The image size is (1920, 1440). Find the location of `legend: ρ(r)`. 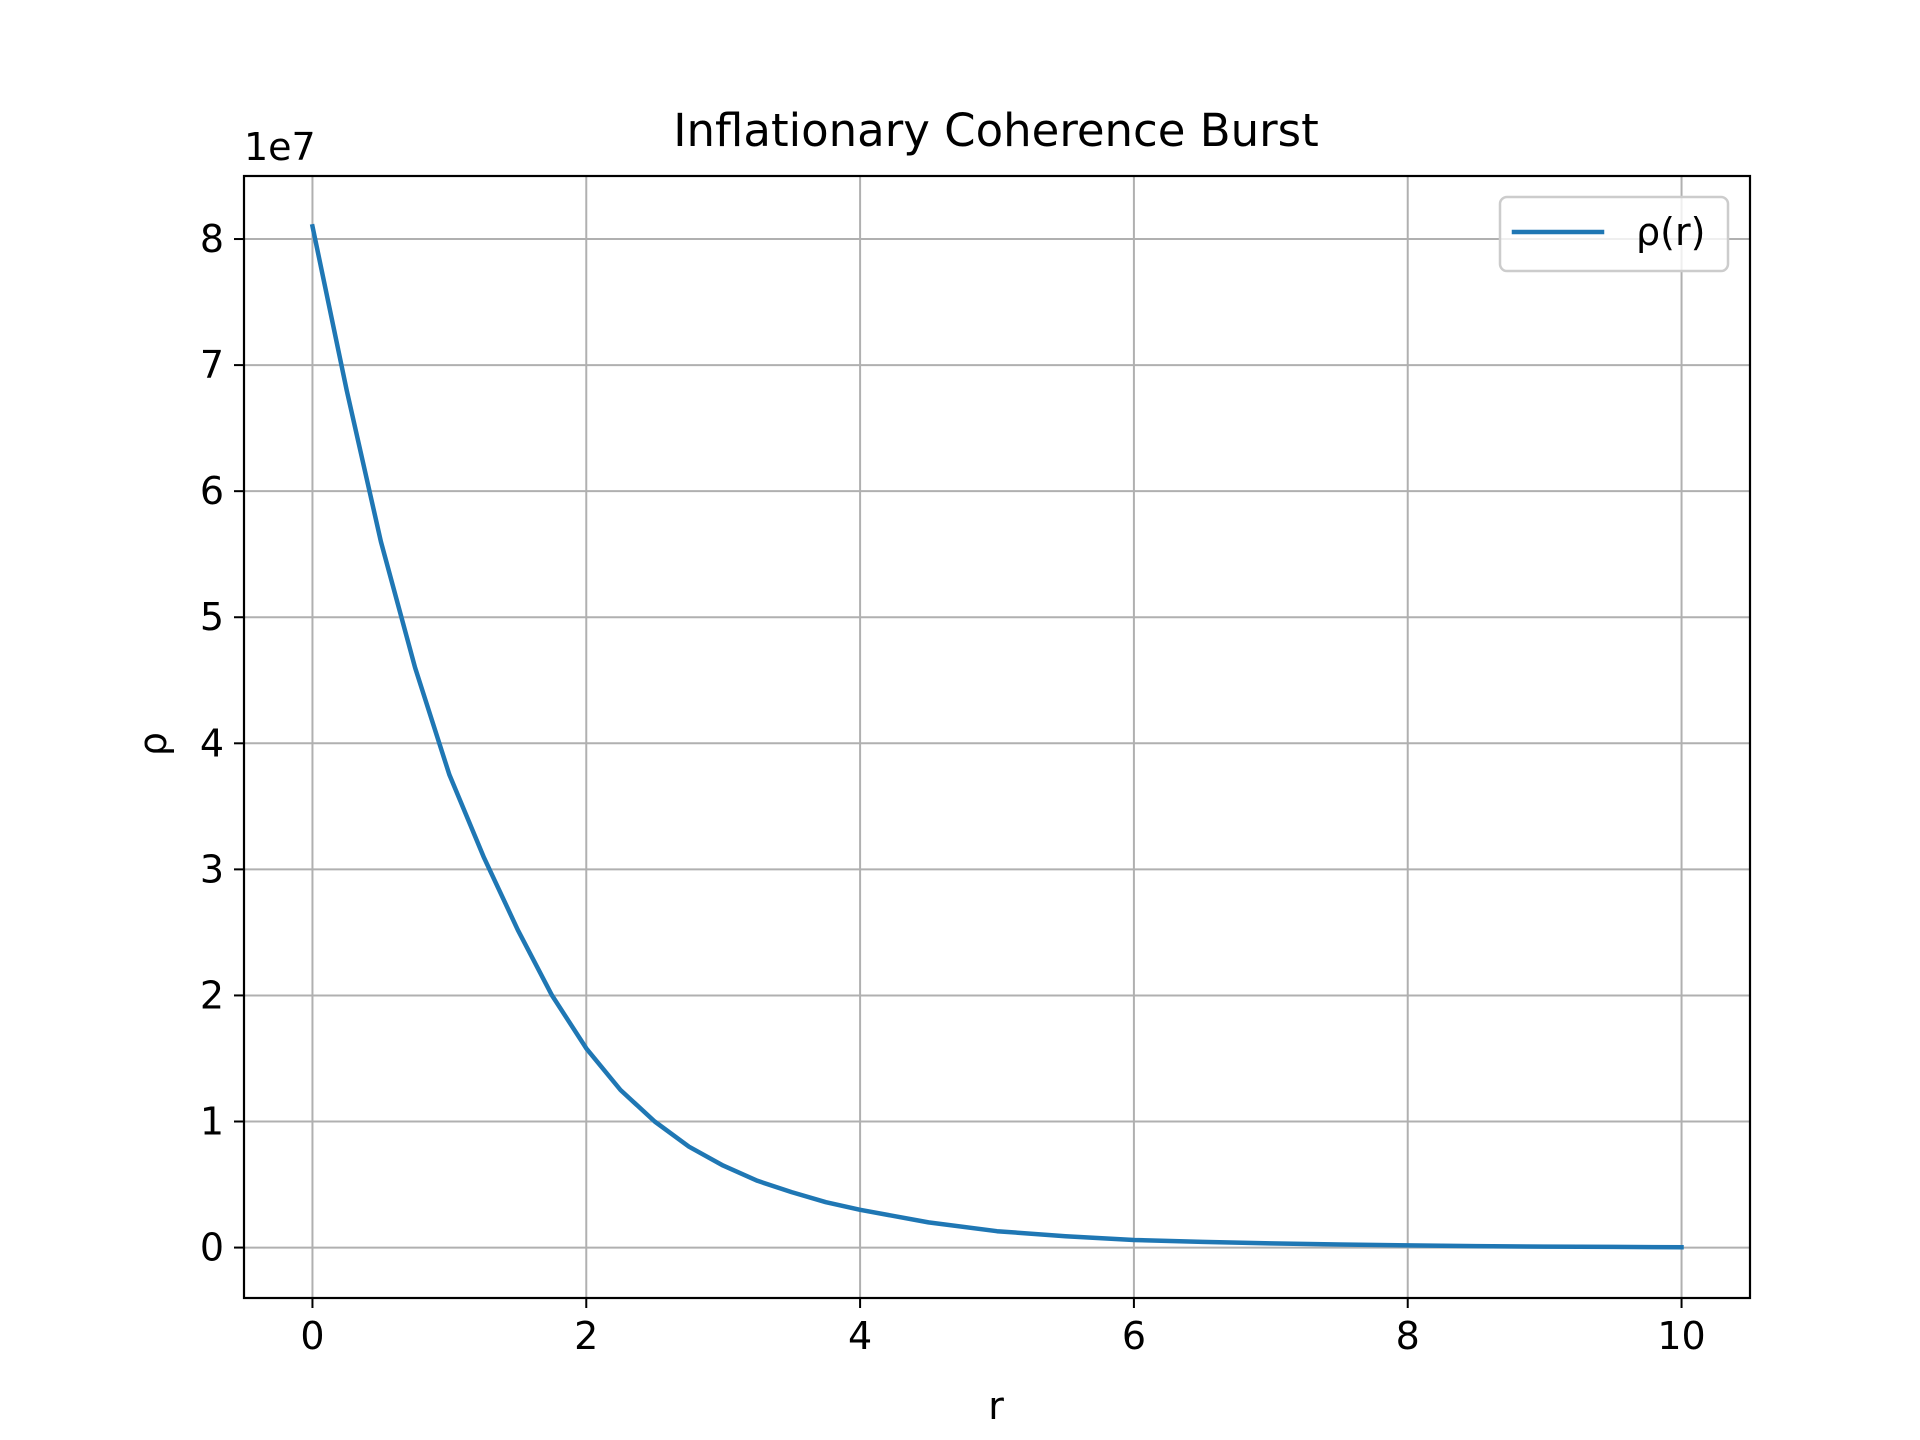

legend: ρ(r) is located at coordinates (1614, 234).